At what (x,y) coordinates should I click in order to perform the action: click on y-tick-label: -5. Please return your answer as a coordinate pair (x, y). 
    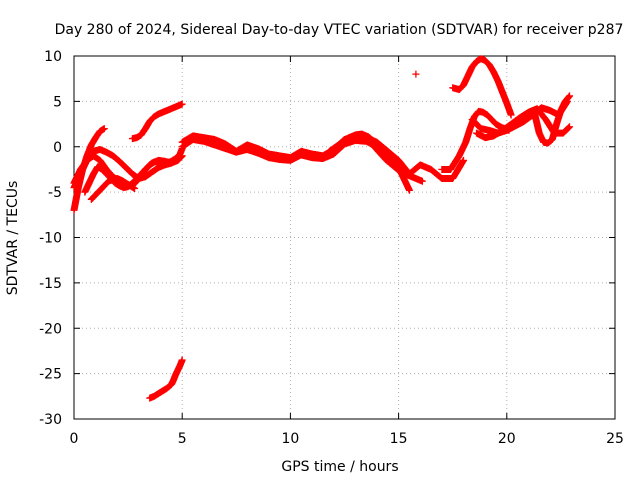
    Looking at the image, I should click on (55, 193).